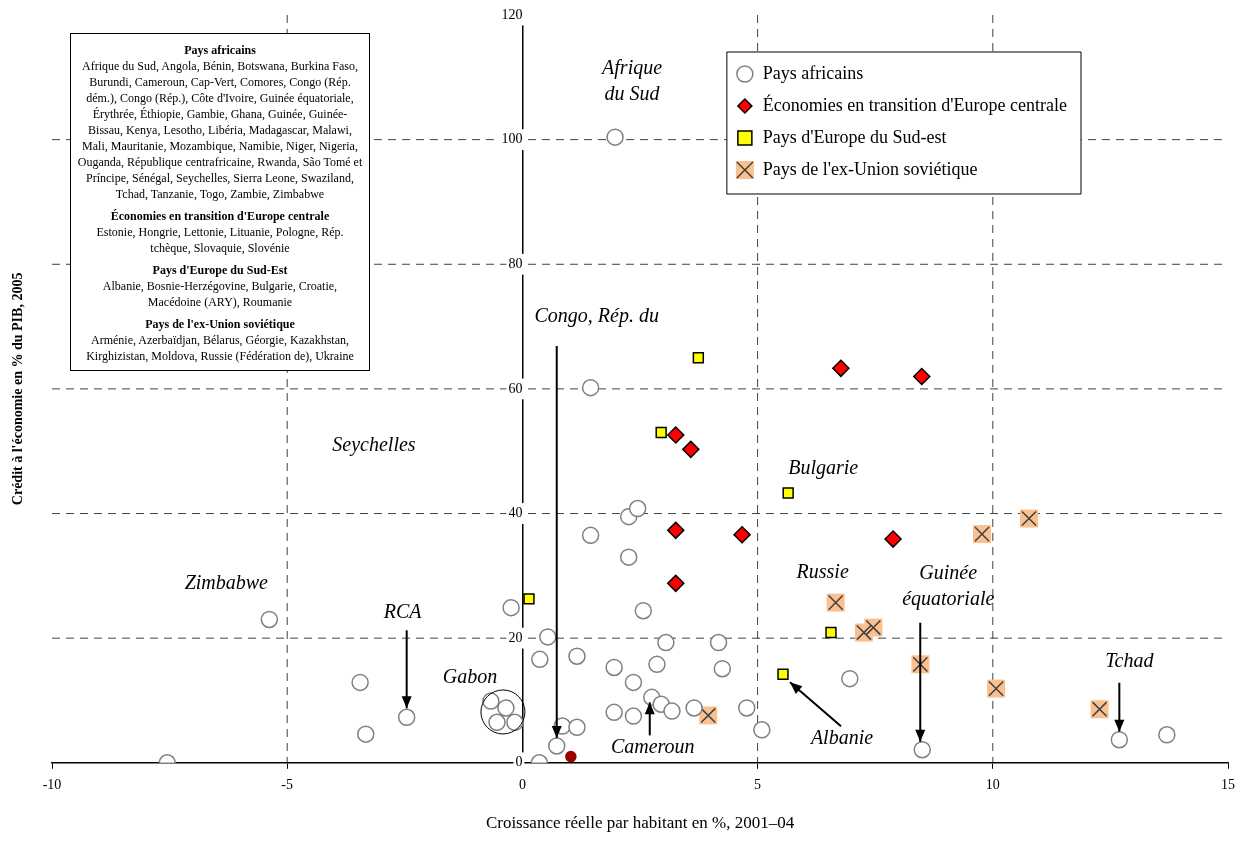 The image size is (1248, 846). I want to click on annotation: Arménie, Azerbaïdjan, Bélarus, Géorgie, Kazakhstan, Kirghizistan, Moldova, Russie (Fédération de), Ukraine, so click(220, 348).